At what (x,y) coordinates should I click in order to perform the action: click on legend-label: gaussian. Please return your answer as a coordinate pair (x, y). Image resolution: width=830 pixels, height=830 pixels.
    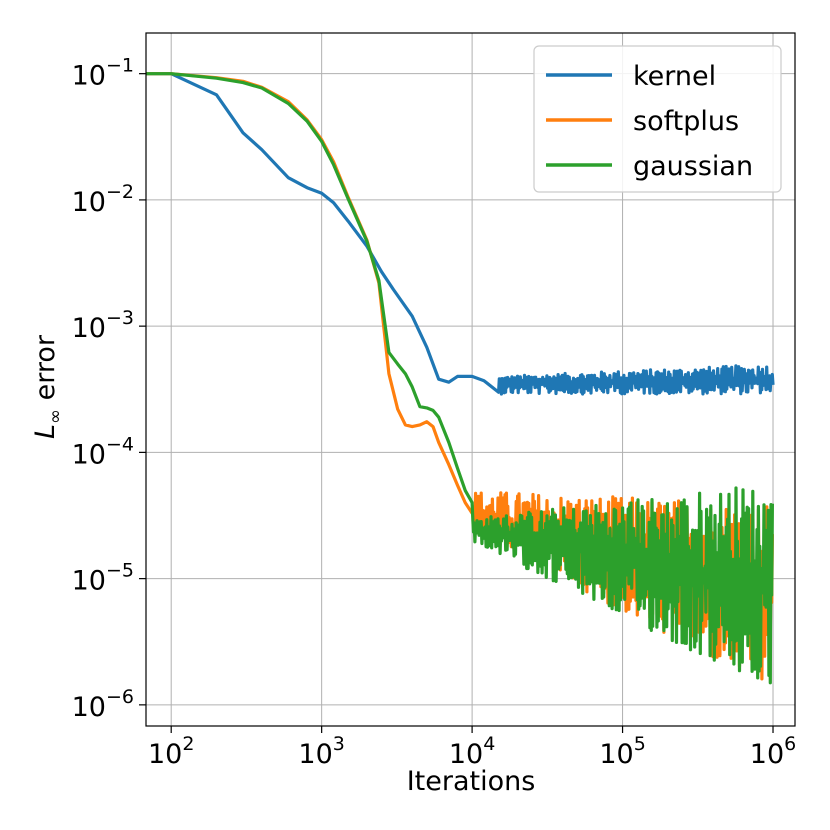
    Looking at the image, I should click on (693, 166).